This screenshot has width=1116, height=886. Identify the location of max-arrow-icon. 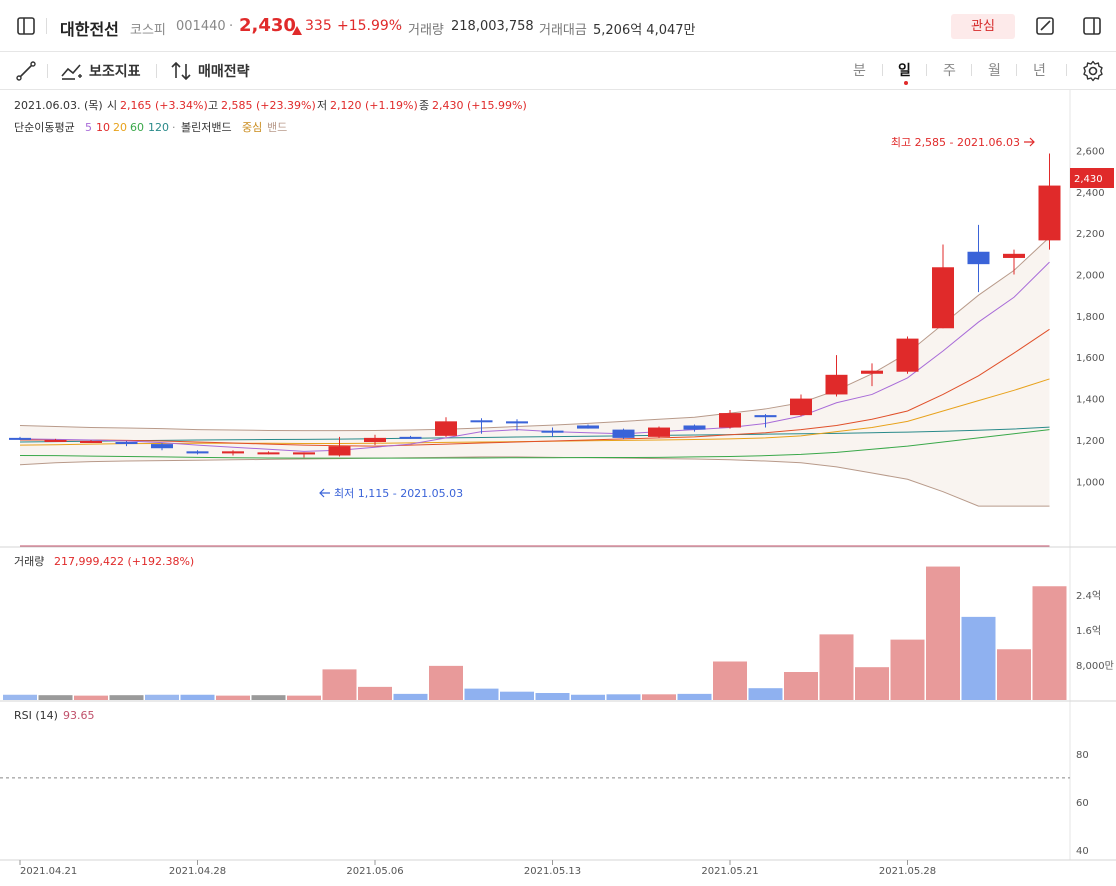
(1029, 142).